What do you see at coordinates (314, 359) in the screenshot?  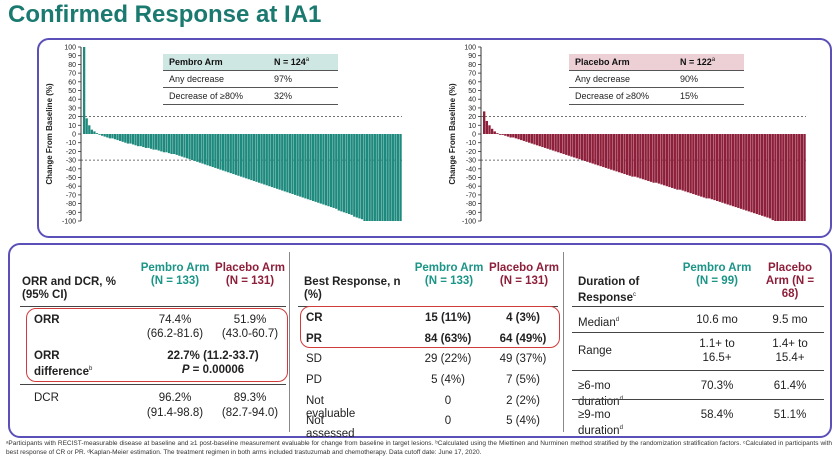 I see `response-sd-label: SD` at bounding box center [314, 359].